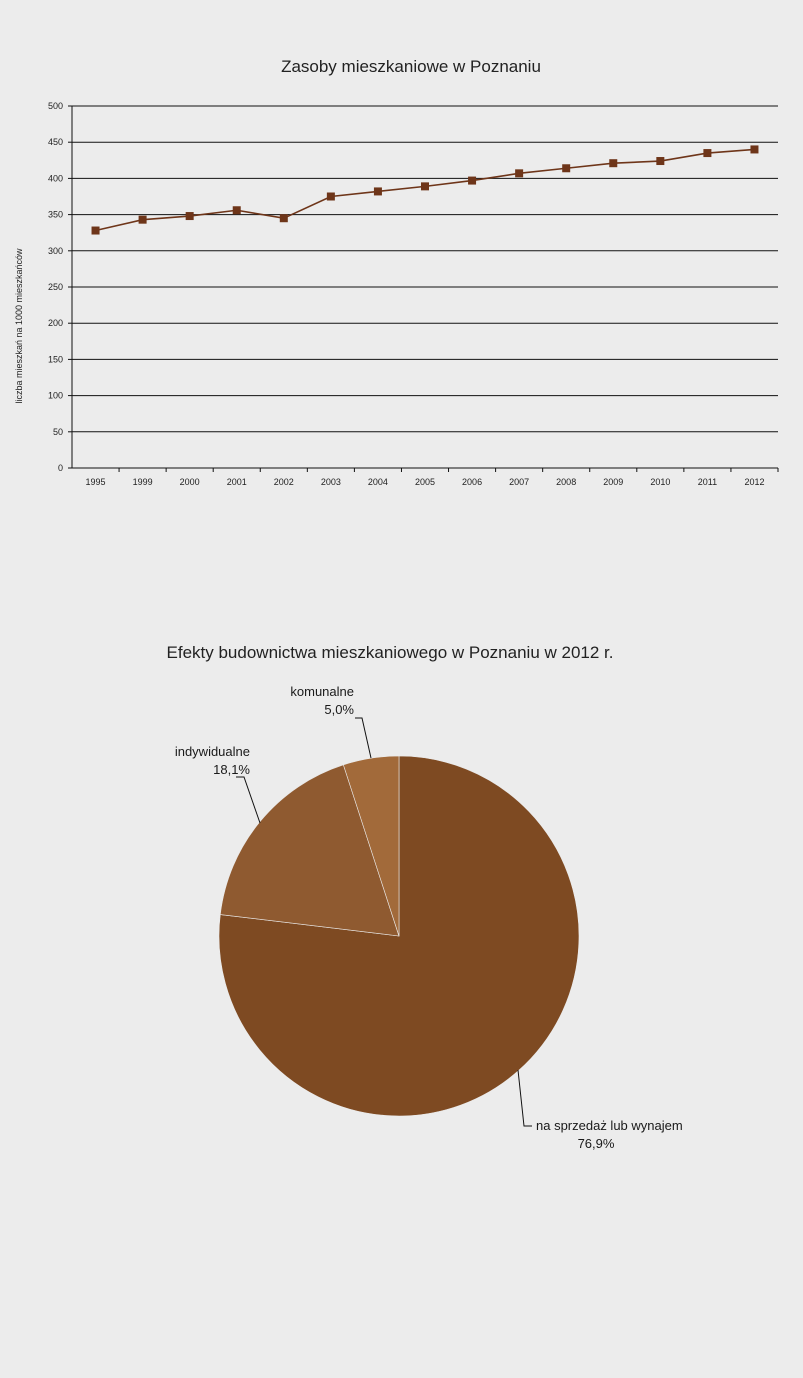  What do you see at coordinates (55, 106) in the screenshot?
I see `y-tick-label: 500` at bounding box center [55, 106].